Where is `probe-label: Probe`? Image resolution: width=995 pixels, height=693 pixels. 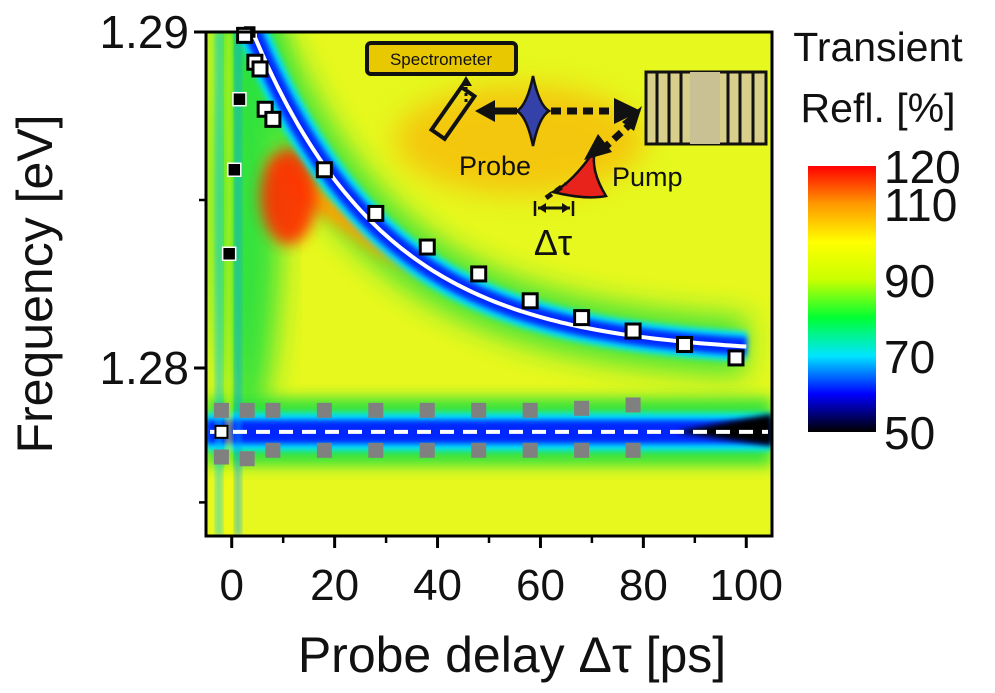
probe-label: Probe is located at coordinates (495, 166).